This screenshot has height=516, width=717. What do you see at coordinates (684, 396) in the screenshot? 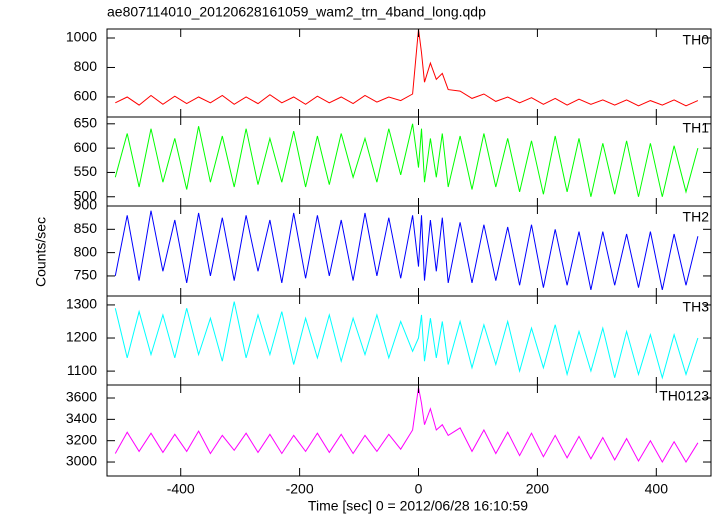
I see `series-label: TH0123` at bounding box center [684, 396].